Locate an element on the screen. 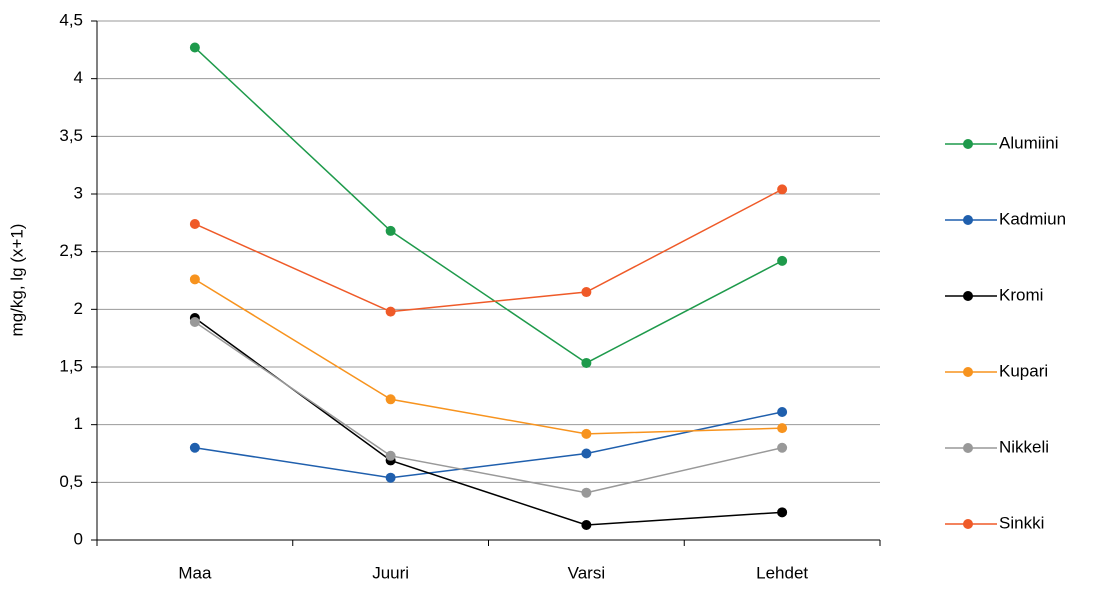  x-tick-label: Lehdet is located at coordinates (782, 572).